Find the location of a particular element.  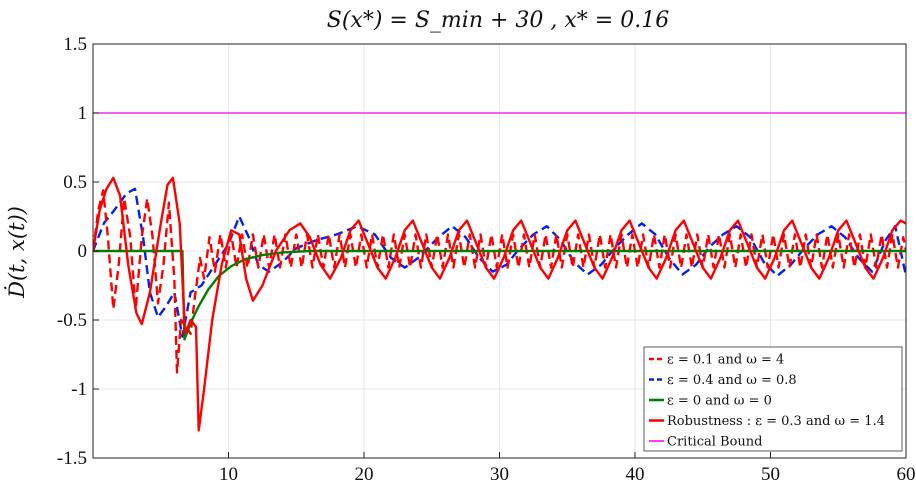

x-tick-label: 10 is located at coordinates (228, 474).